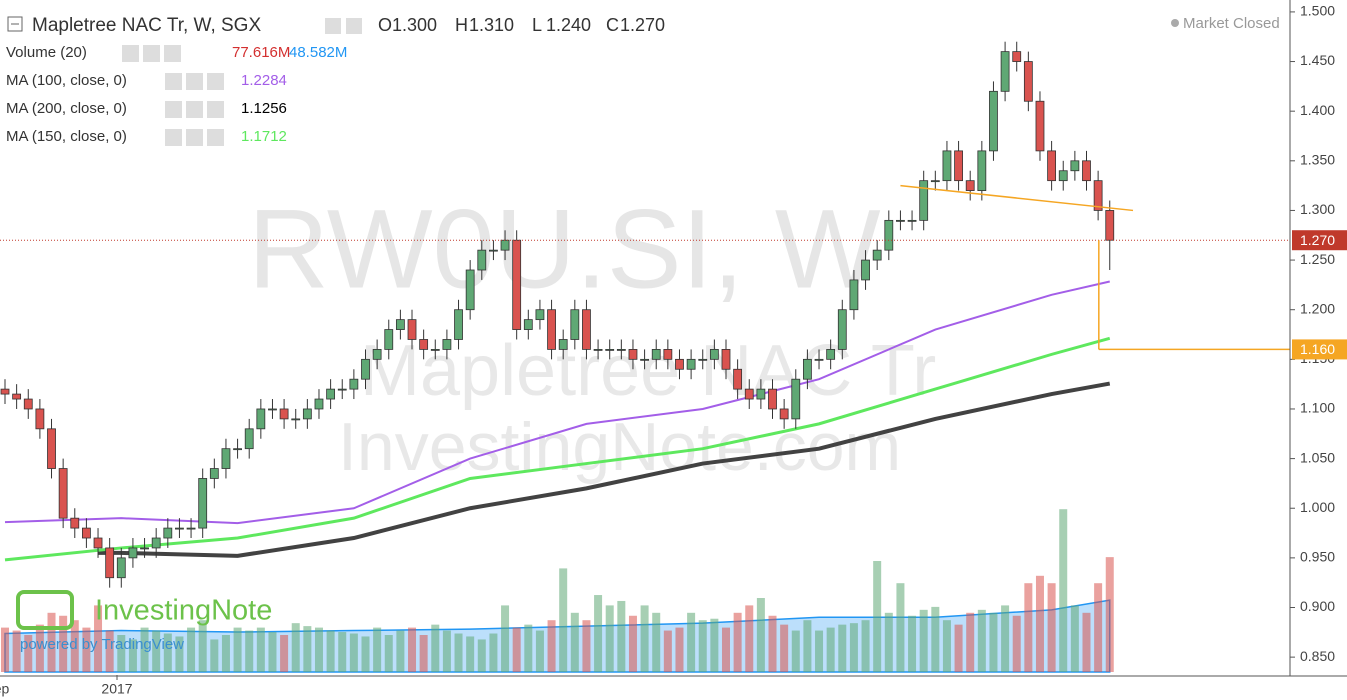  Describe the element at coordinates (144, 621) in the screenshot. I see `logo: InvestingNote powered by TradingView` at that location.